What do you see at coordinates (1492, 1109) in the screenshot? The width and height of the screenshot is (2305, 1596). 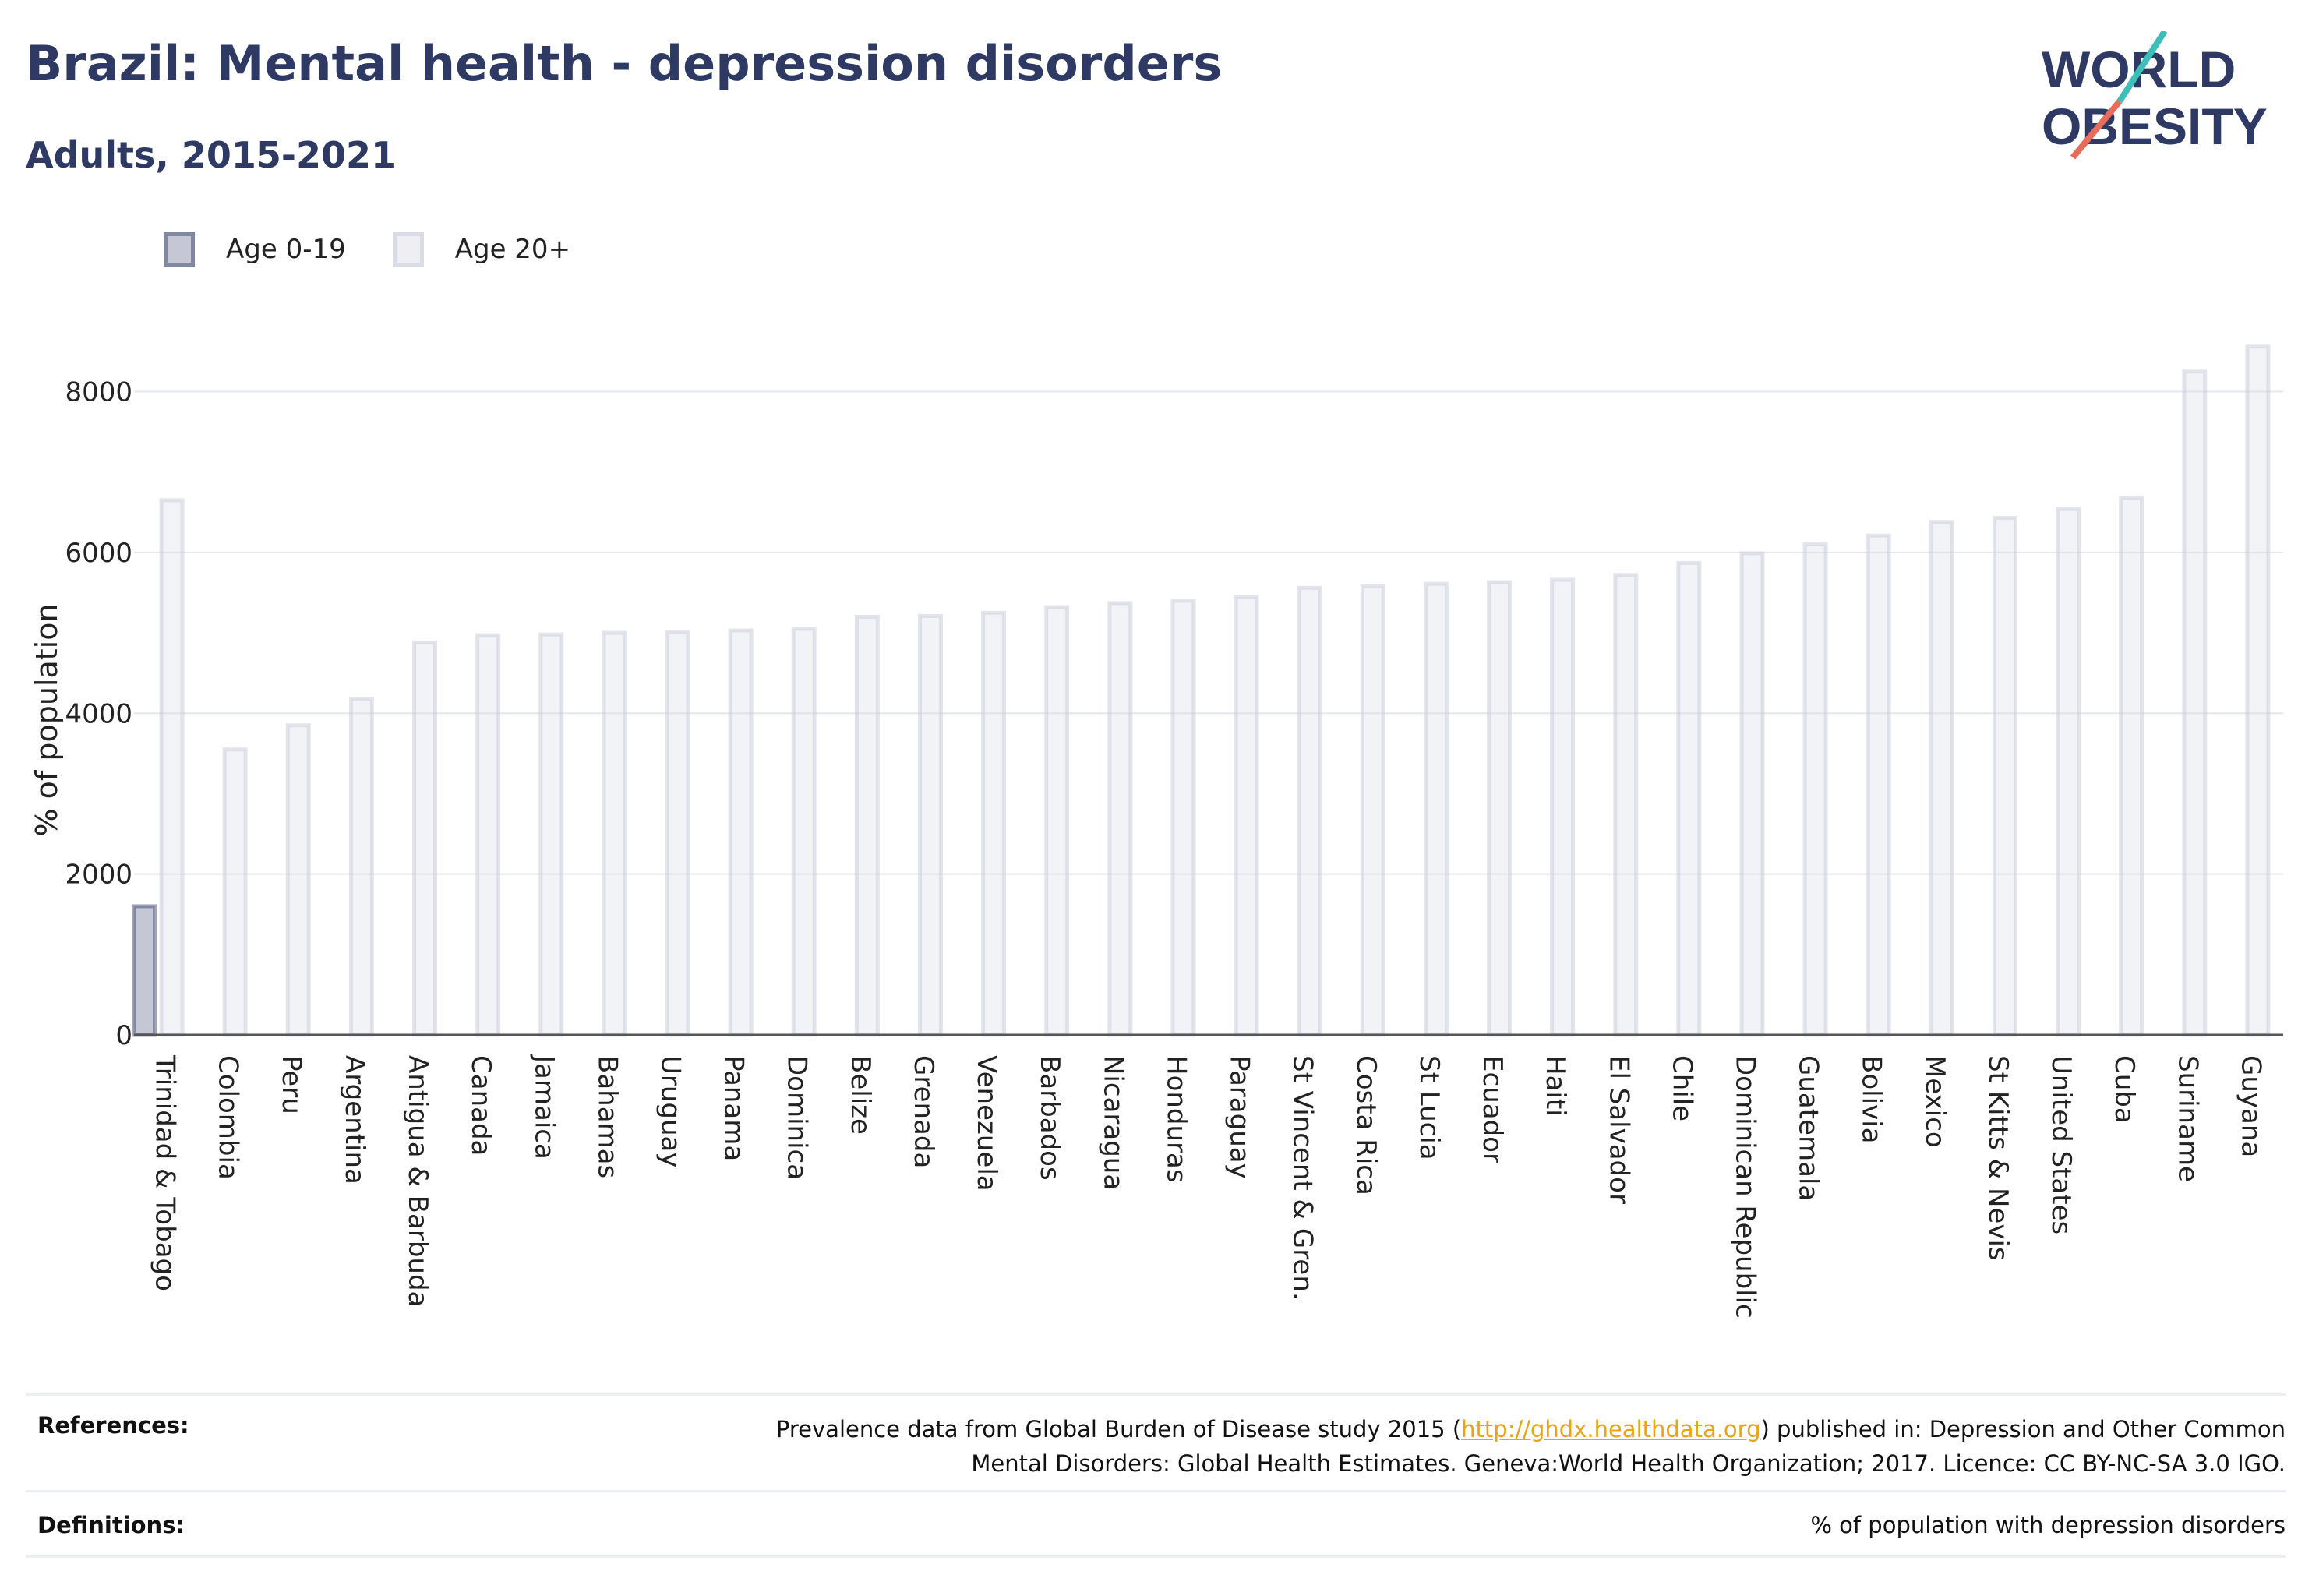 I see `x-tick-label: Ecuador` at bounding box center [1492, 1109].